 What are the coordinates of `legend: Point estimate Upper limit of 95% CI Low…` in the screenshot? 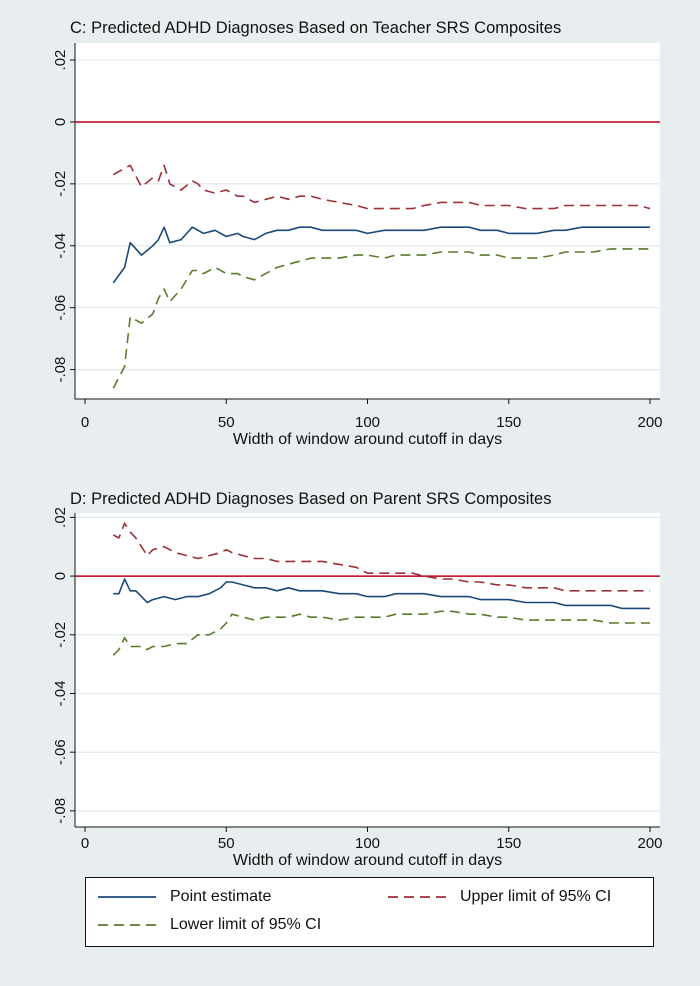 It's located at (369, 912).